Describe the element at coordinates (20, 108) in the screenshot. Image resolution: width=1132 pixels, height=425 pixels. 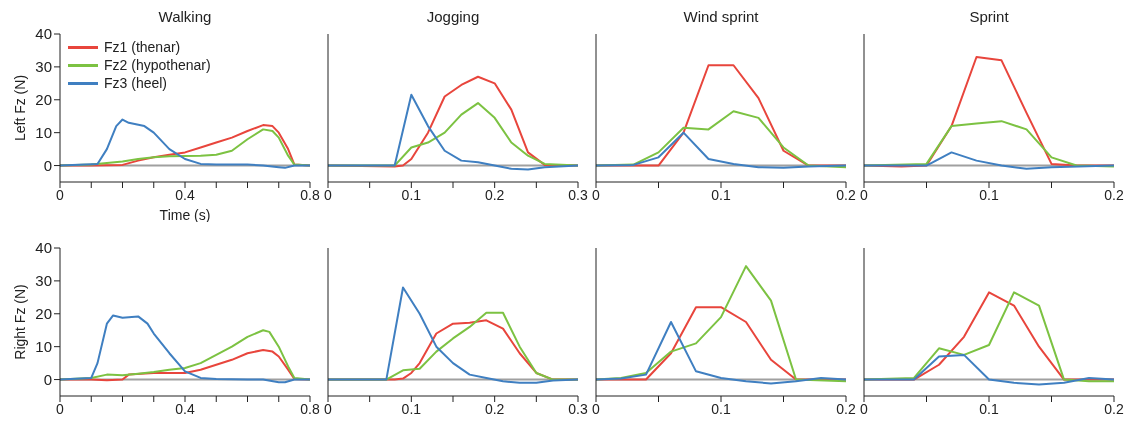
I see `y-axis-title: Left Fz (N)` at that location.